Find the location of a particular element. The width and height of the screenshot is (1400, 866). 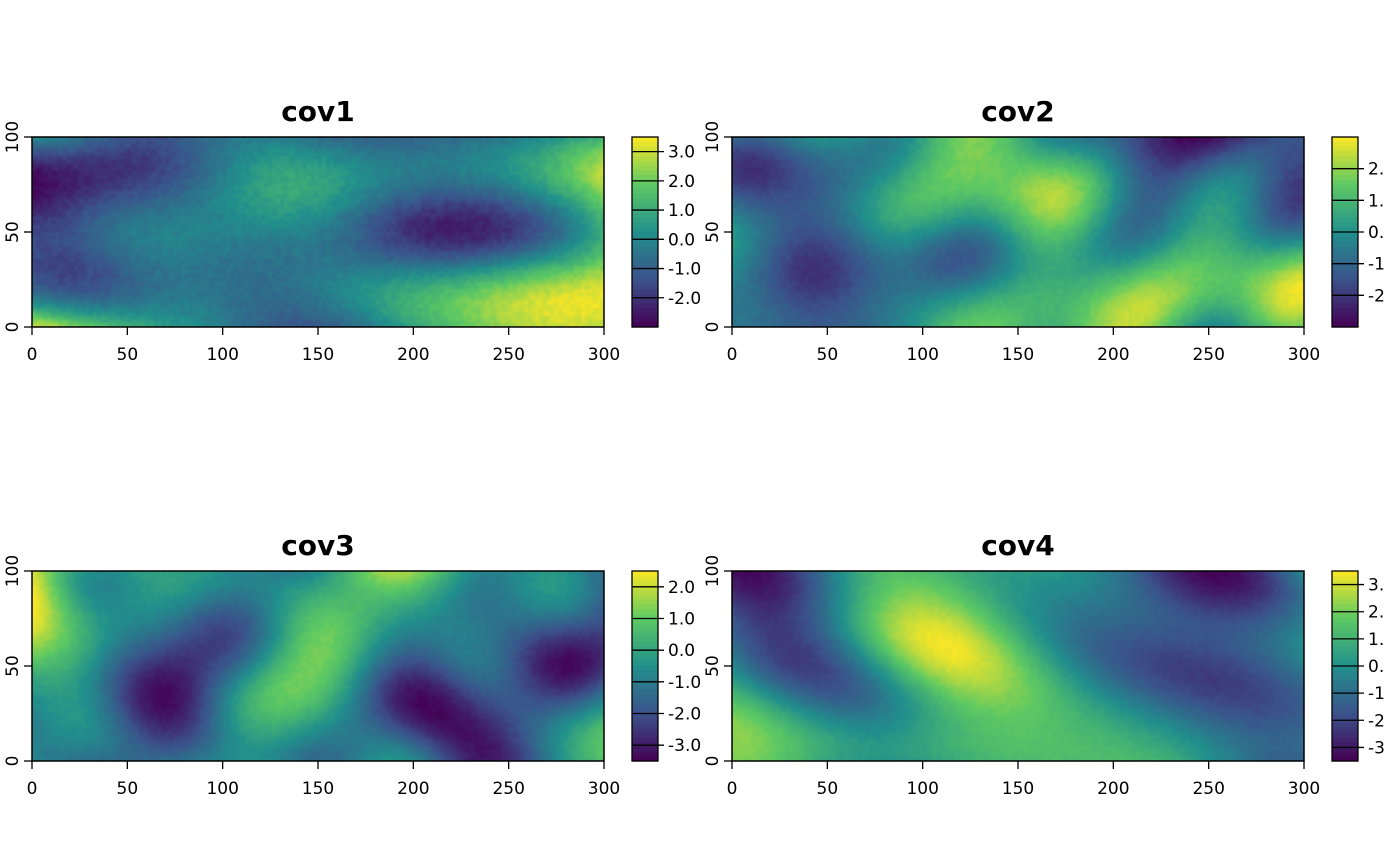

colorbar-tick-label: -1.0 is located at coordinates (684, 270).